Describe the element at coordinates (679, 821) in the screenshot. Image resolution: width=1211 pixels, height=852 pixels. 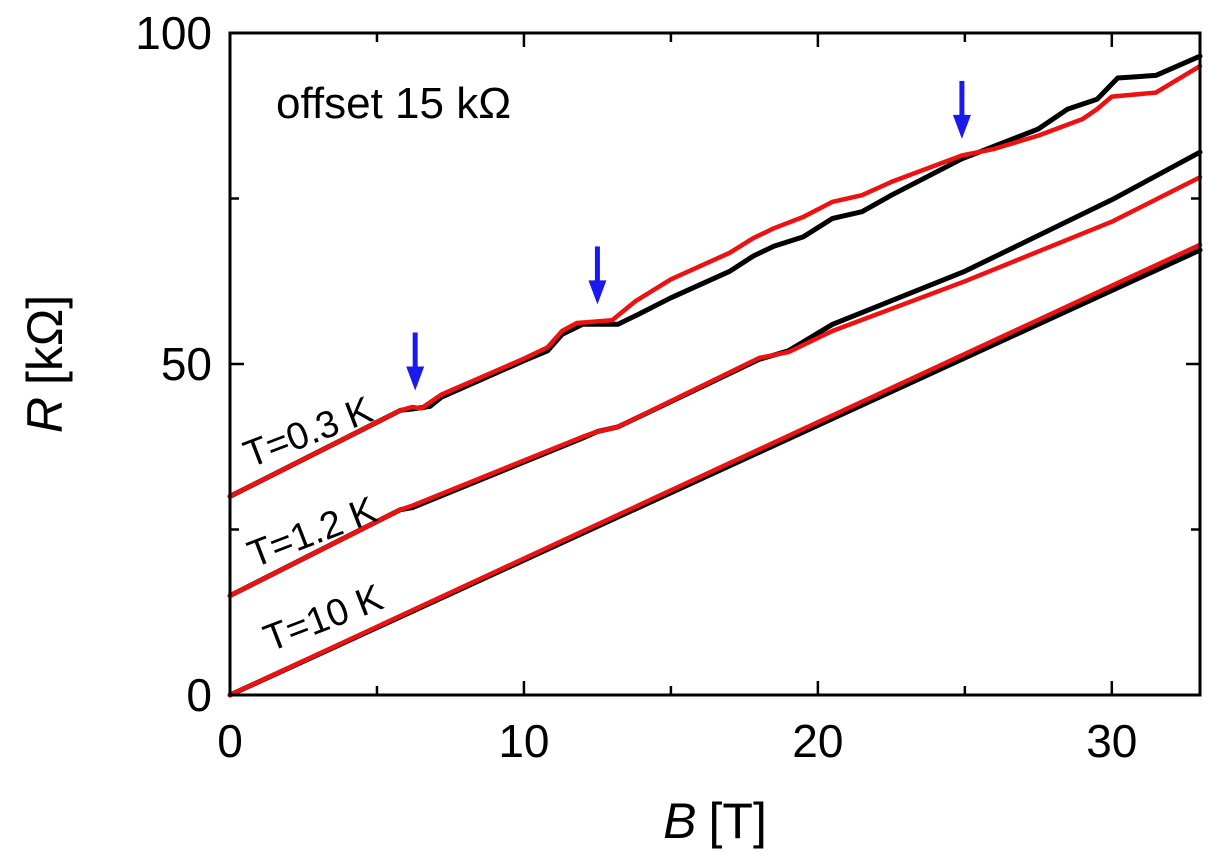
I see `x-axis-variable: B` at that location.